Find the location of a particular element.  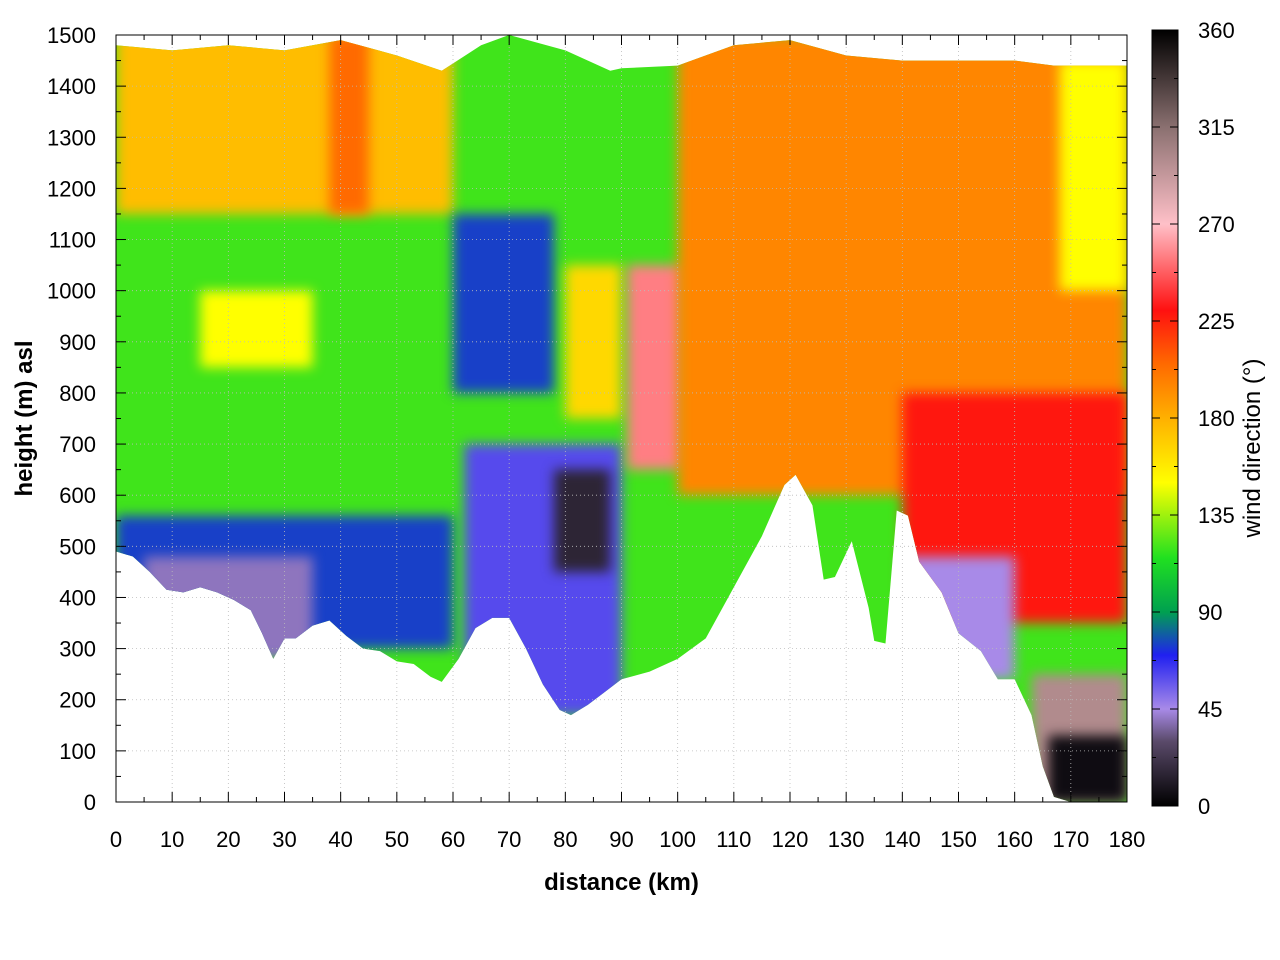

colorbar-tick-label: 135 is located at coordinates (1216, 515).